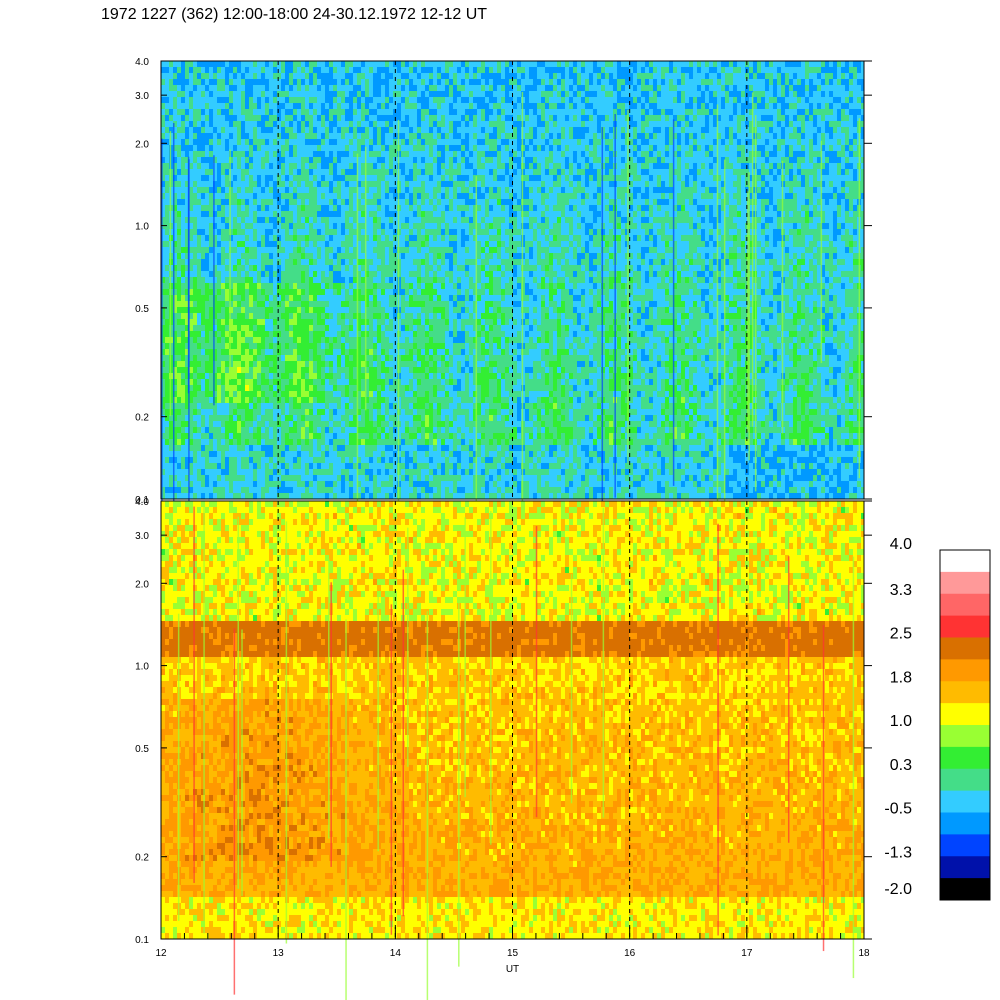  What do you see at coordinates (513, 953) in the screenshot?
I see `x-tick-label: 15` at bounding box center [513, 953].